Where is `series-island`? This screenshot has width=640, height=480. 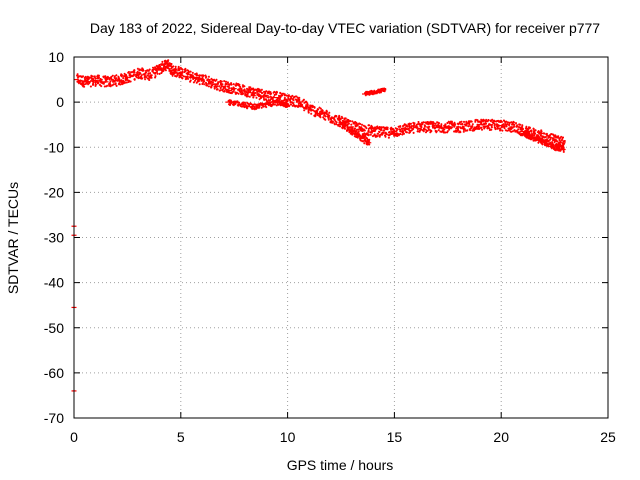 series-island is located at coordinates (374, 92).